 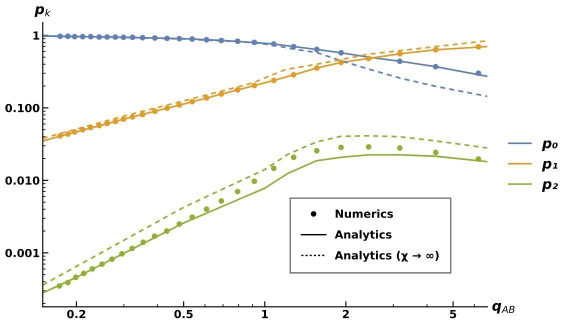 What do you see at coordinates (550, 186) in the screenshot?
I see `legend-label: p₂` at bounding box center [550, 186].